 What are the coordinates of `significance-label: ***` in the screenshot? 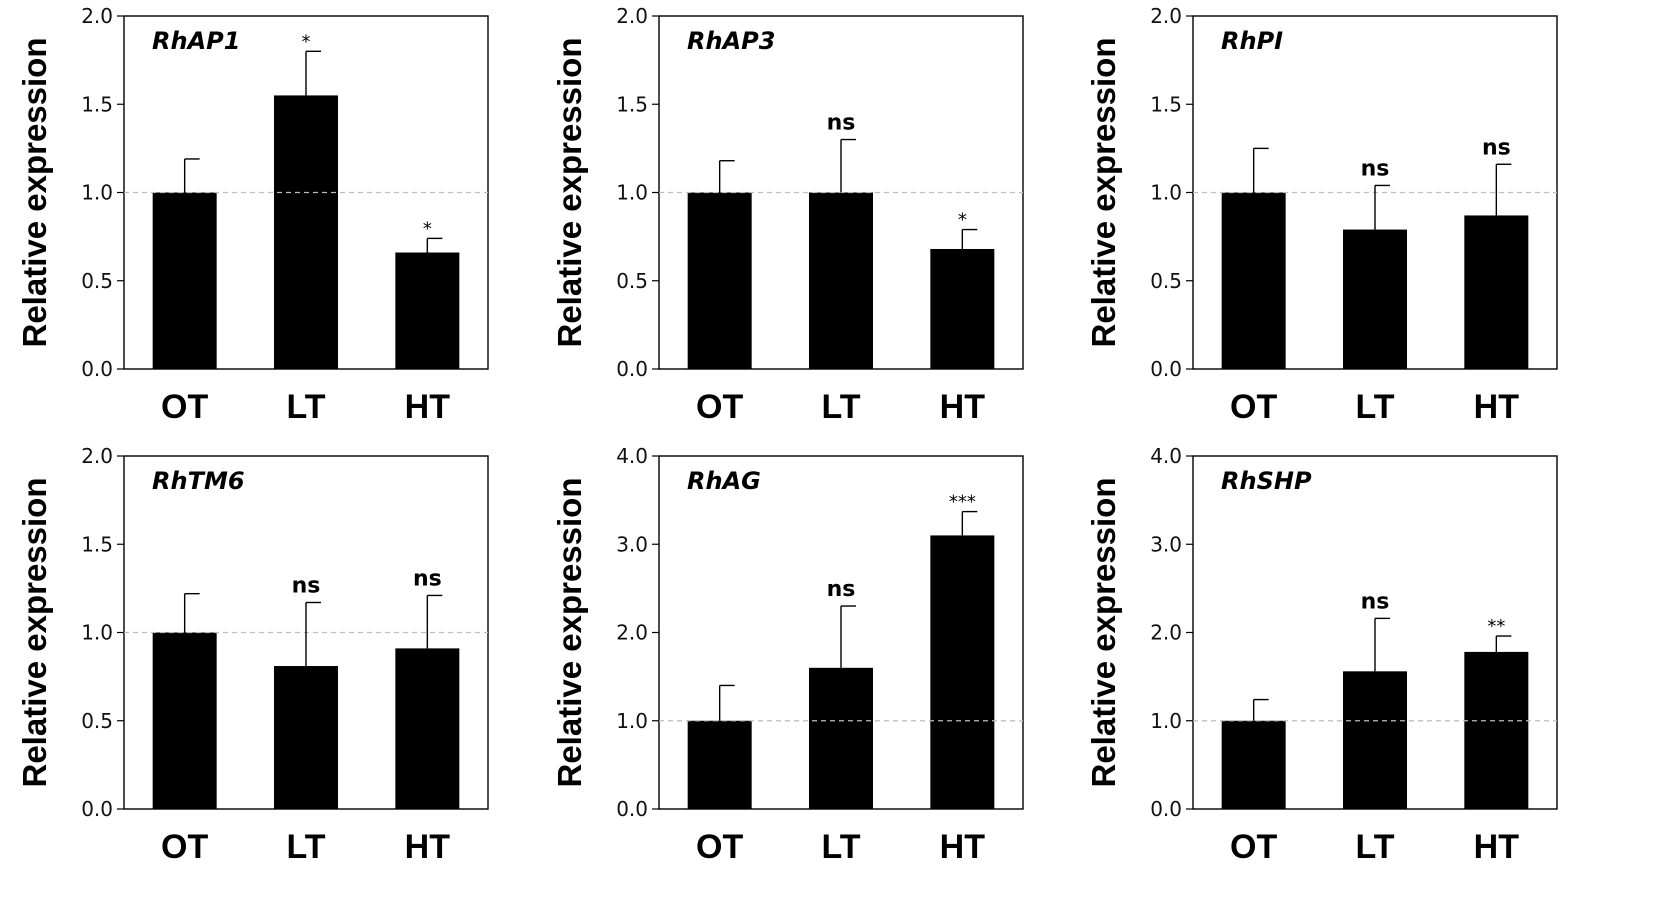 It's located at (962, 502).